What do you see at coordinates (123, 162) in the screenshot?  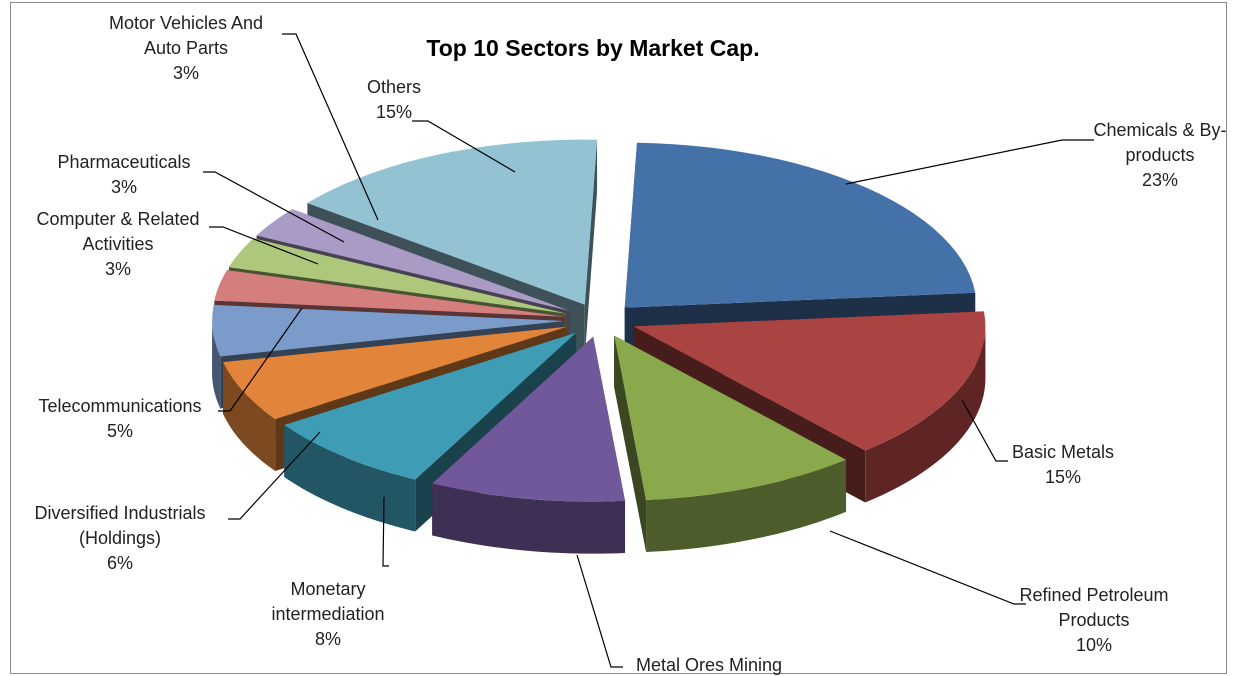 I see `data-label-name-pharmaceuticals: Pharmaceuticals` at bounding box center [123, 162].